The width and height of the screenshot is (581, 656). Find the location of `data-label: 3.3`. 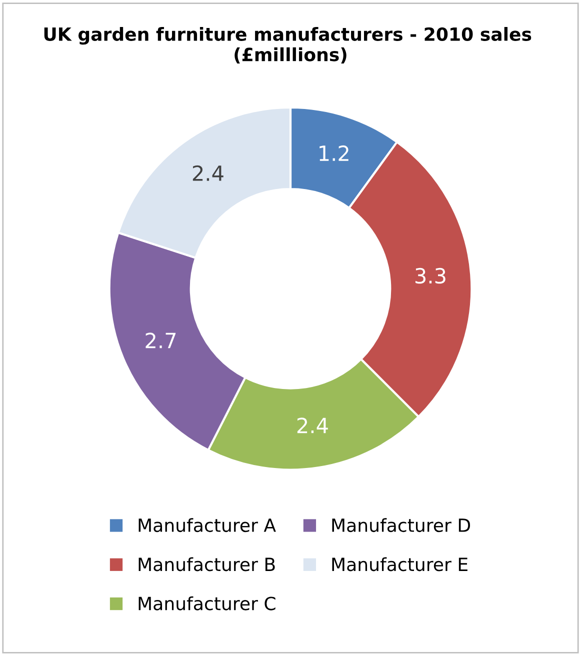

data-label: 3.3 is located at coordinates (431, 276).